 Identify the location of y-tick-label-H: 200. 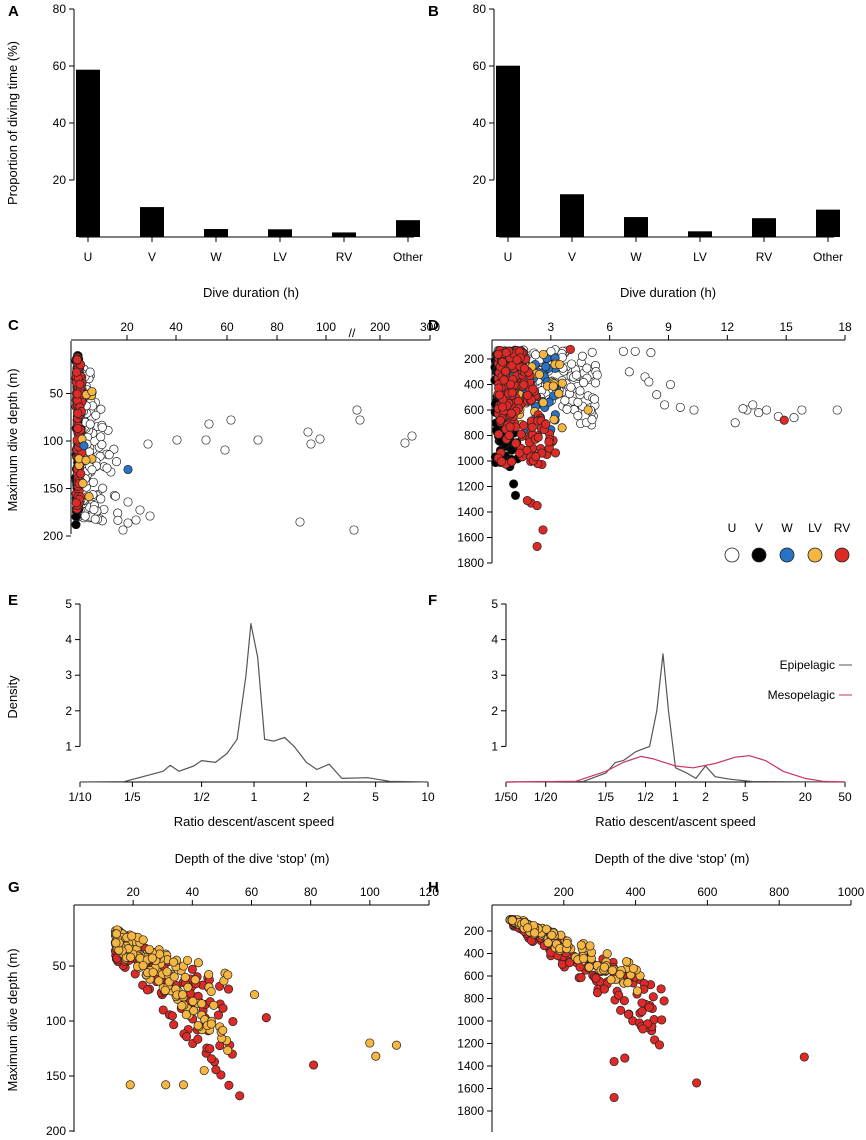
(474, 931).